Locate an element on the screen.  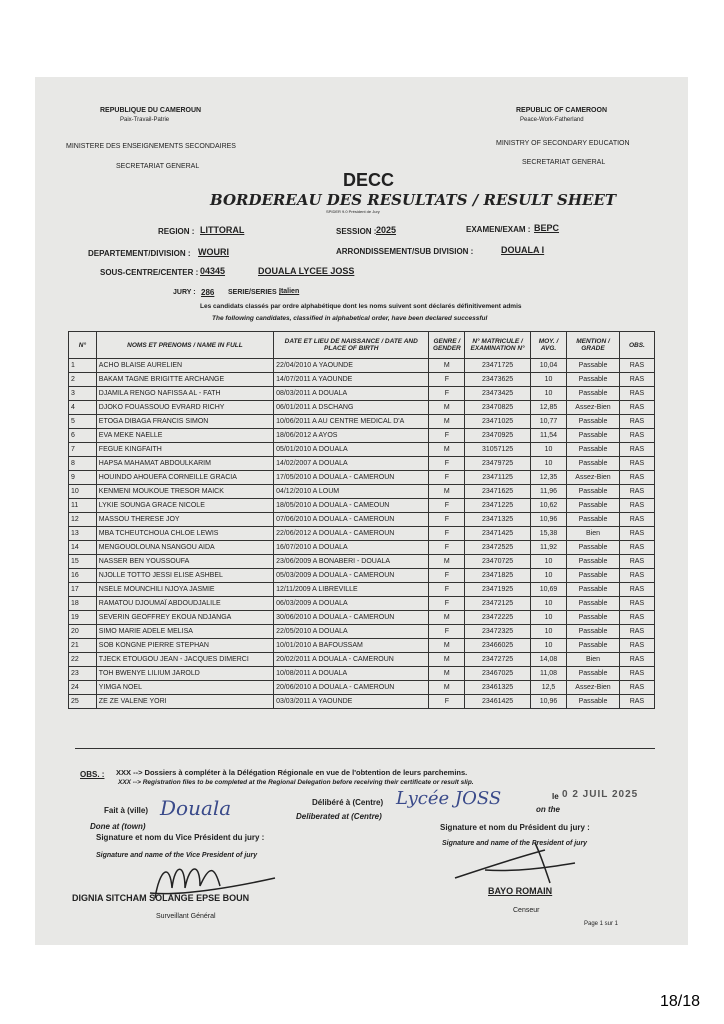
cell: 10,77 is located at coordinates (548, 421).